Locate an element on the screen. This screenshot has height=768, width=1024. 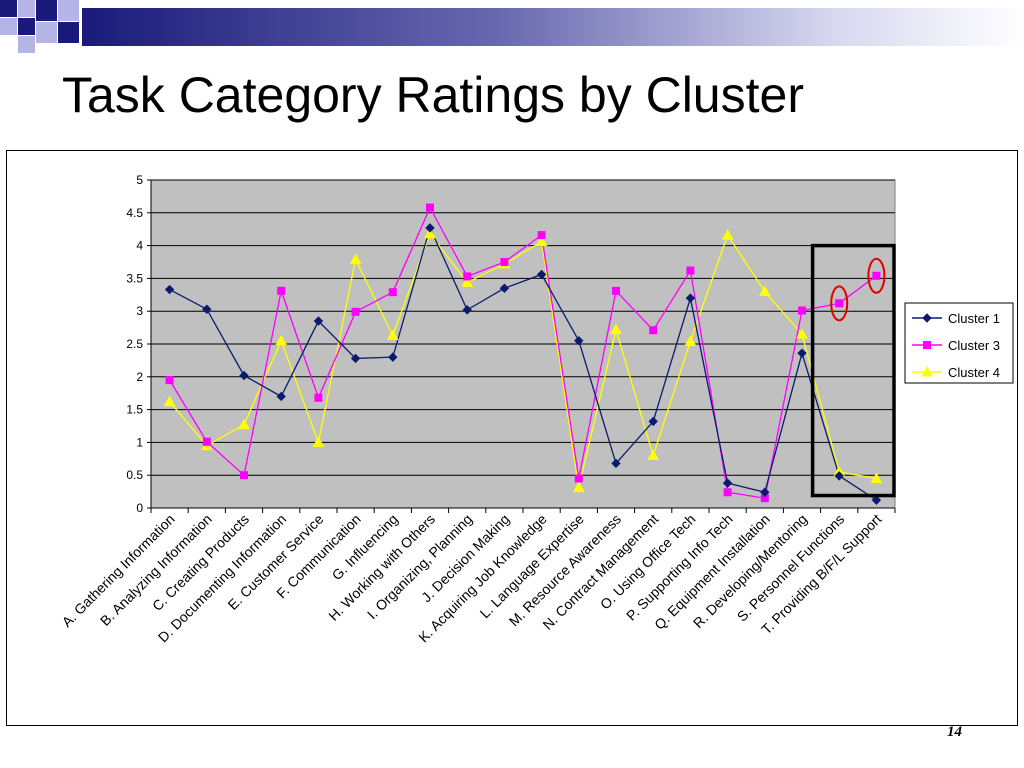
y-tick-label: 4 is located at coordinates (139, 246).